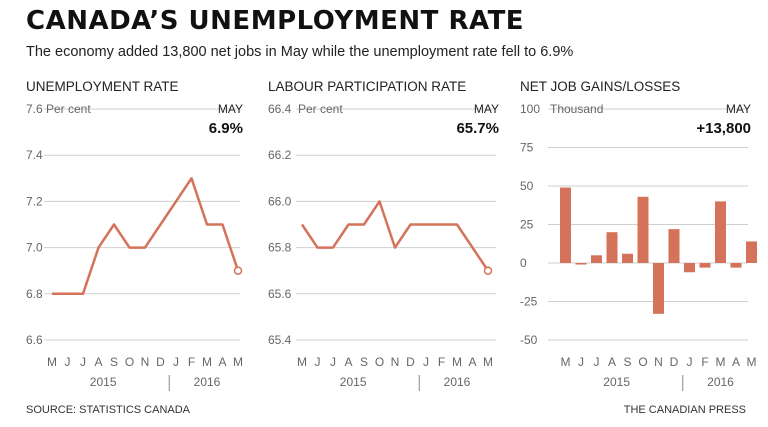  Describe the element at coordinates (108, 410) in the screenshot. I see `source-note: SOURCE: STATISTICS CANADA` at that location.